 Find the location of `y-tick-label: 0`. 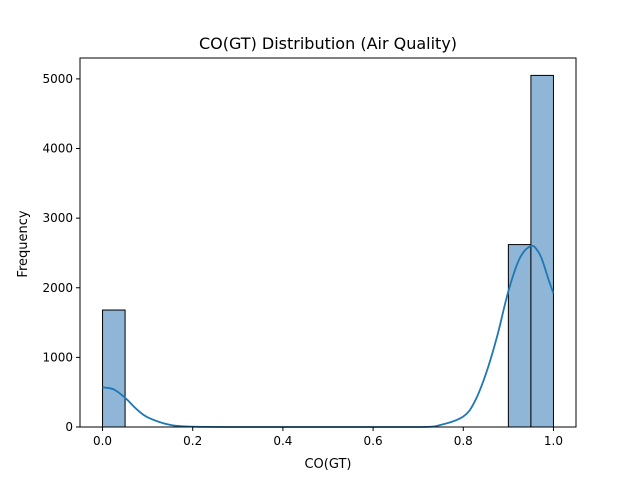

y-tick-label: 0 is located at coordinates (69, 427).